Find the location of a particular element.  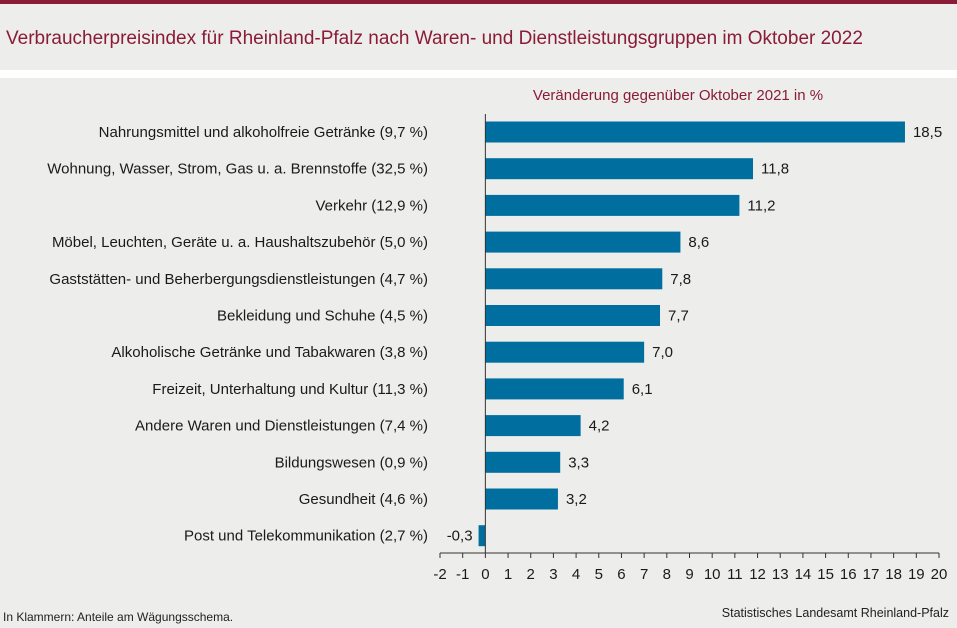

x-tick-label: 5 is located at coordinates (599, 574).